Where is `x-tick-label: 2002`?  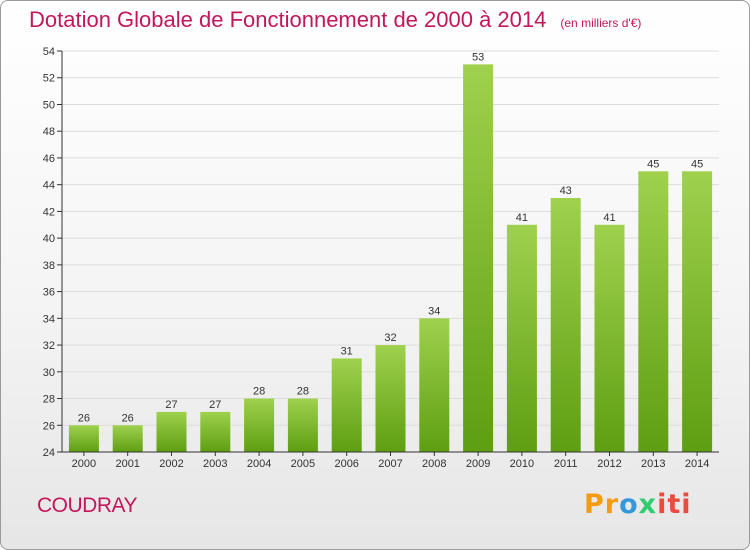
x-tick-label: 2002 is located at coordinates (171, 464).